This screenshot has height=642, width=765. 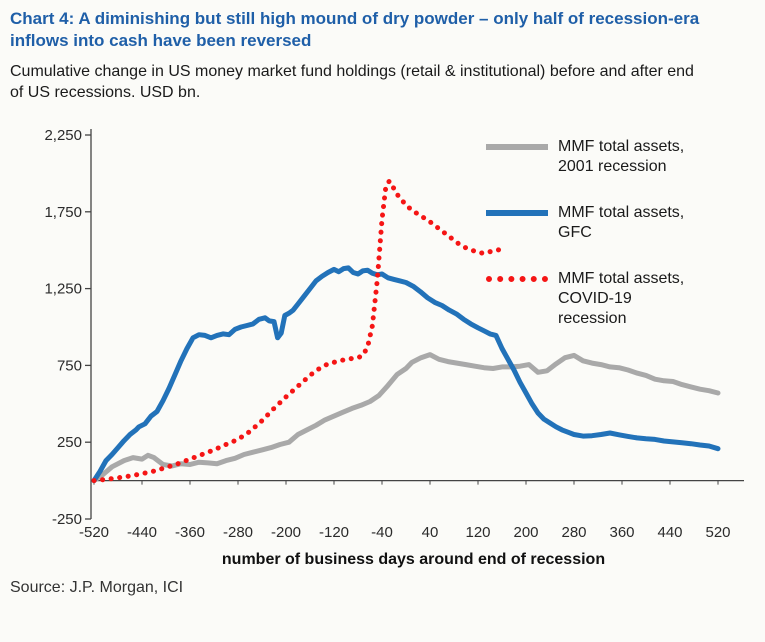 I want to click on x-tick-label: 280, so click(x=573, y=532).